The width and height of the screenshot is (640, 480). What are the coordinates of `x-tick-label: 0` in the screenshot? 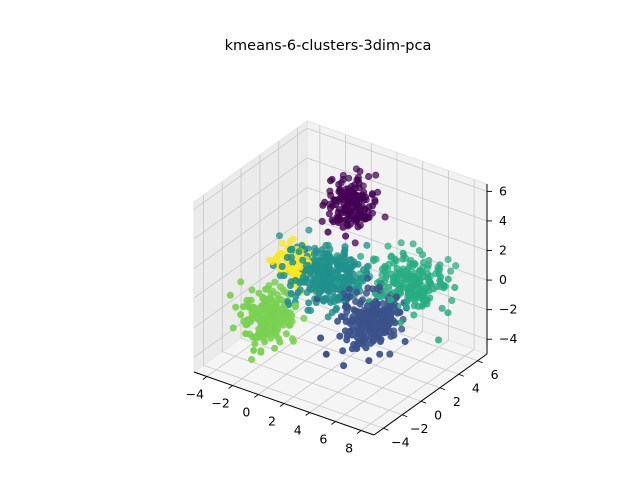 It's located at (246, 412).